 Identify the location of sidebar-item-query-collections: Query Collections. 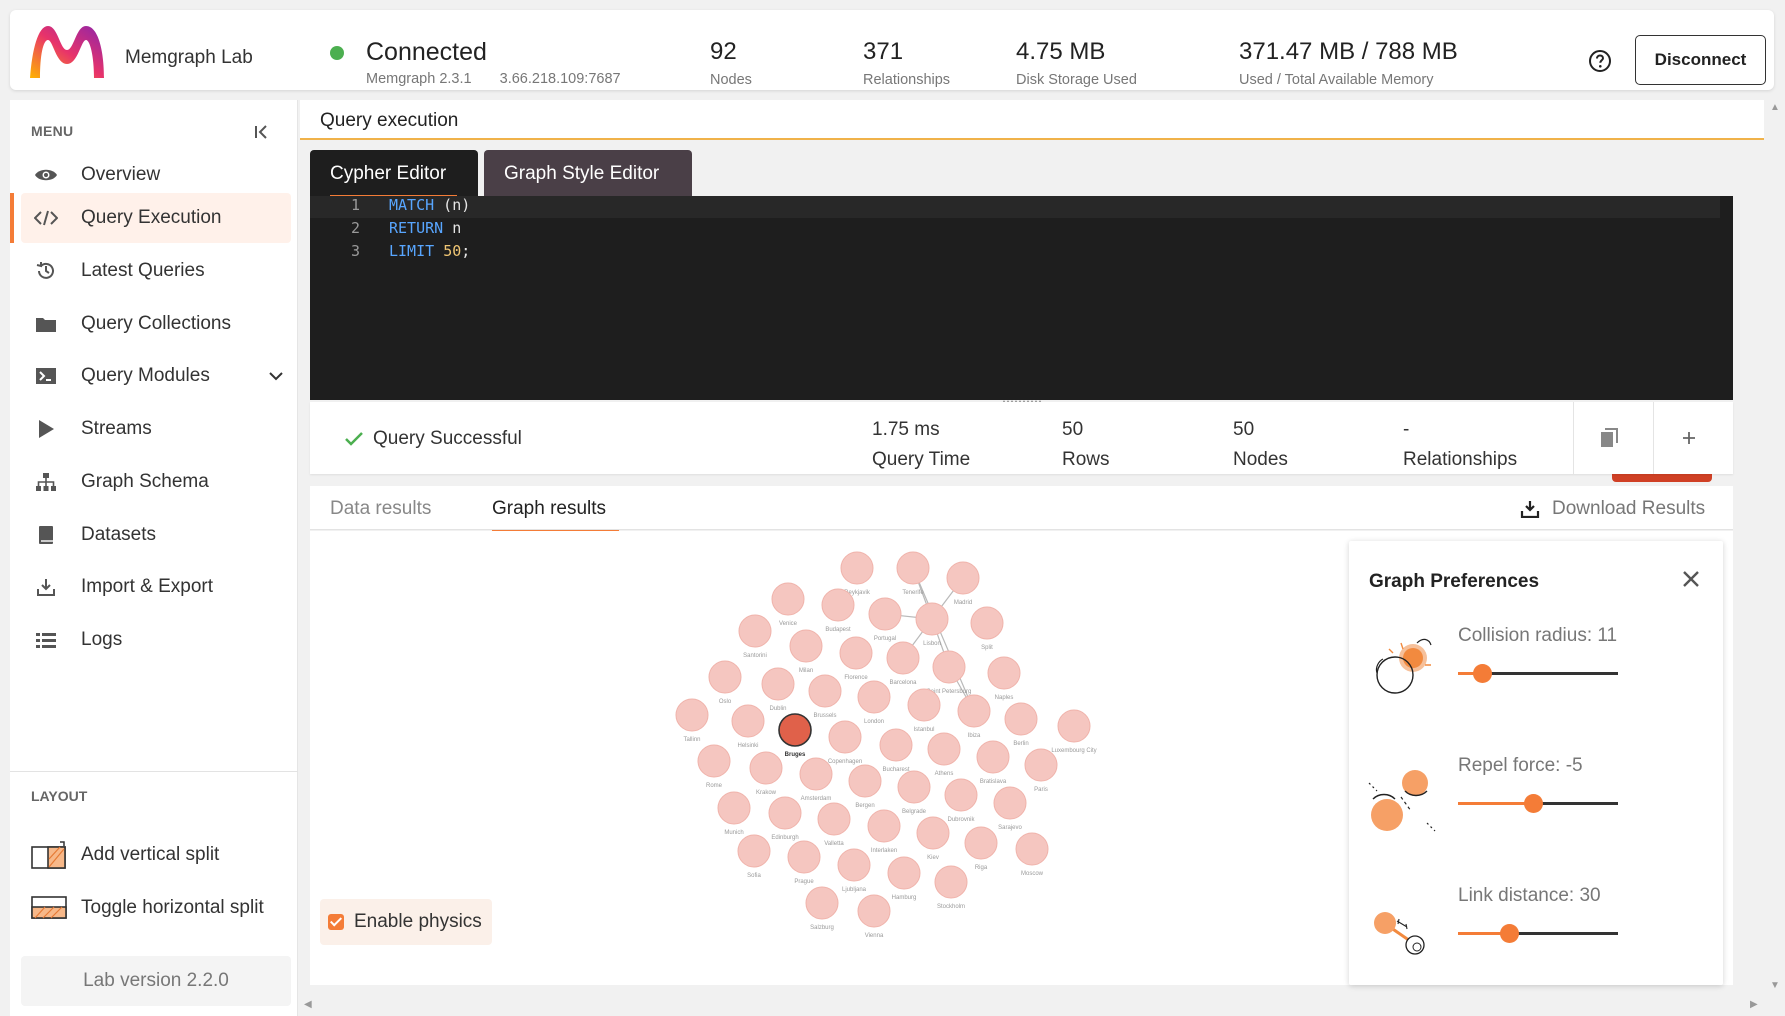
(156, 324).